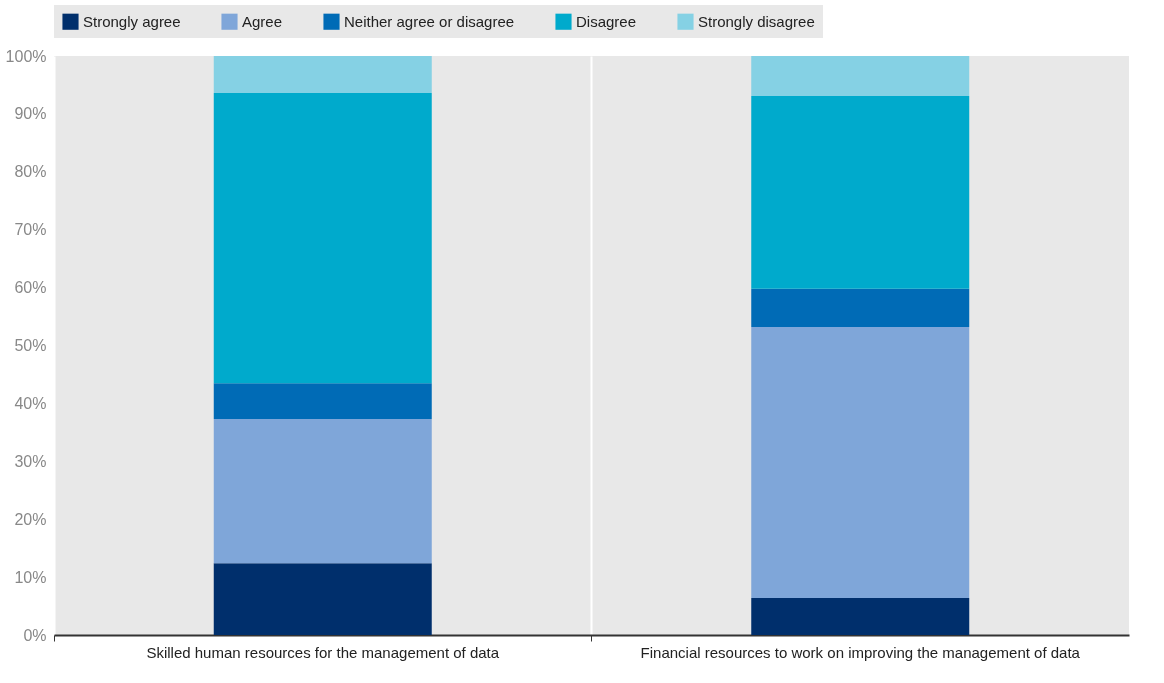 This screenshot has width=1164, height=683. I want to click on y-tick-label: 70%, so click(30, 230).